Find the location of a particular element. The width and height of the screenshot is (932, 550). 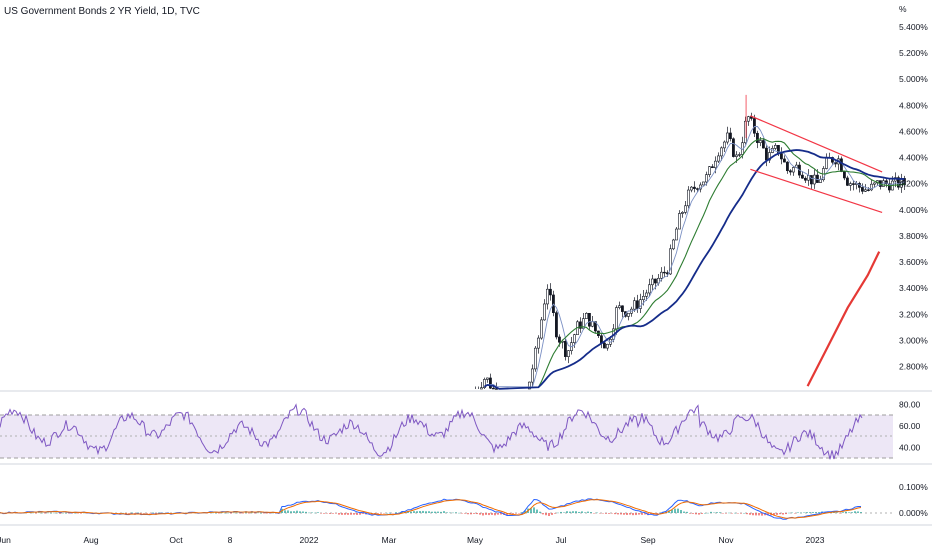

time-tick-label: Nov is located at coordinates (726, 540).